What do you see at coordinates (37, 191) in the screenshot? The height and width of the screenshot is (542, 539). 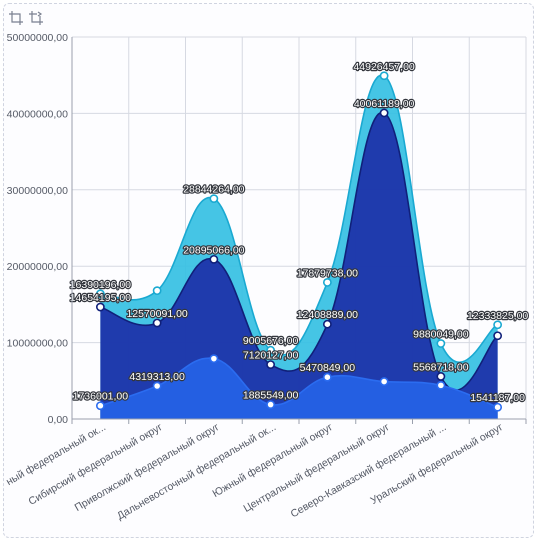 I see `y-tick-label: 30000000,00` at bounding box center [37, 191].